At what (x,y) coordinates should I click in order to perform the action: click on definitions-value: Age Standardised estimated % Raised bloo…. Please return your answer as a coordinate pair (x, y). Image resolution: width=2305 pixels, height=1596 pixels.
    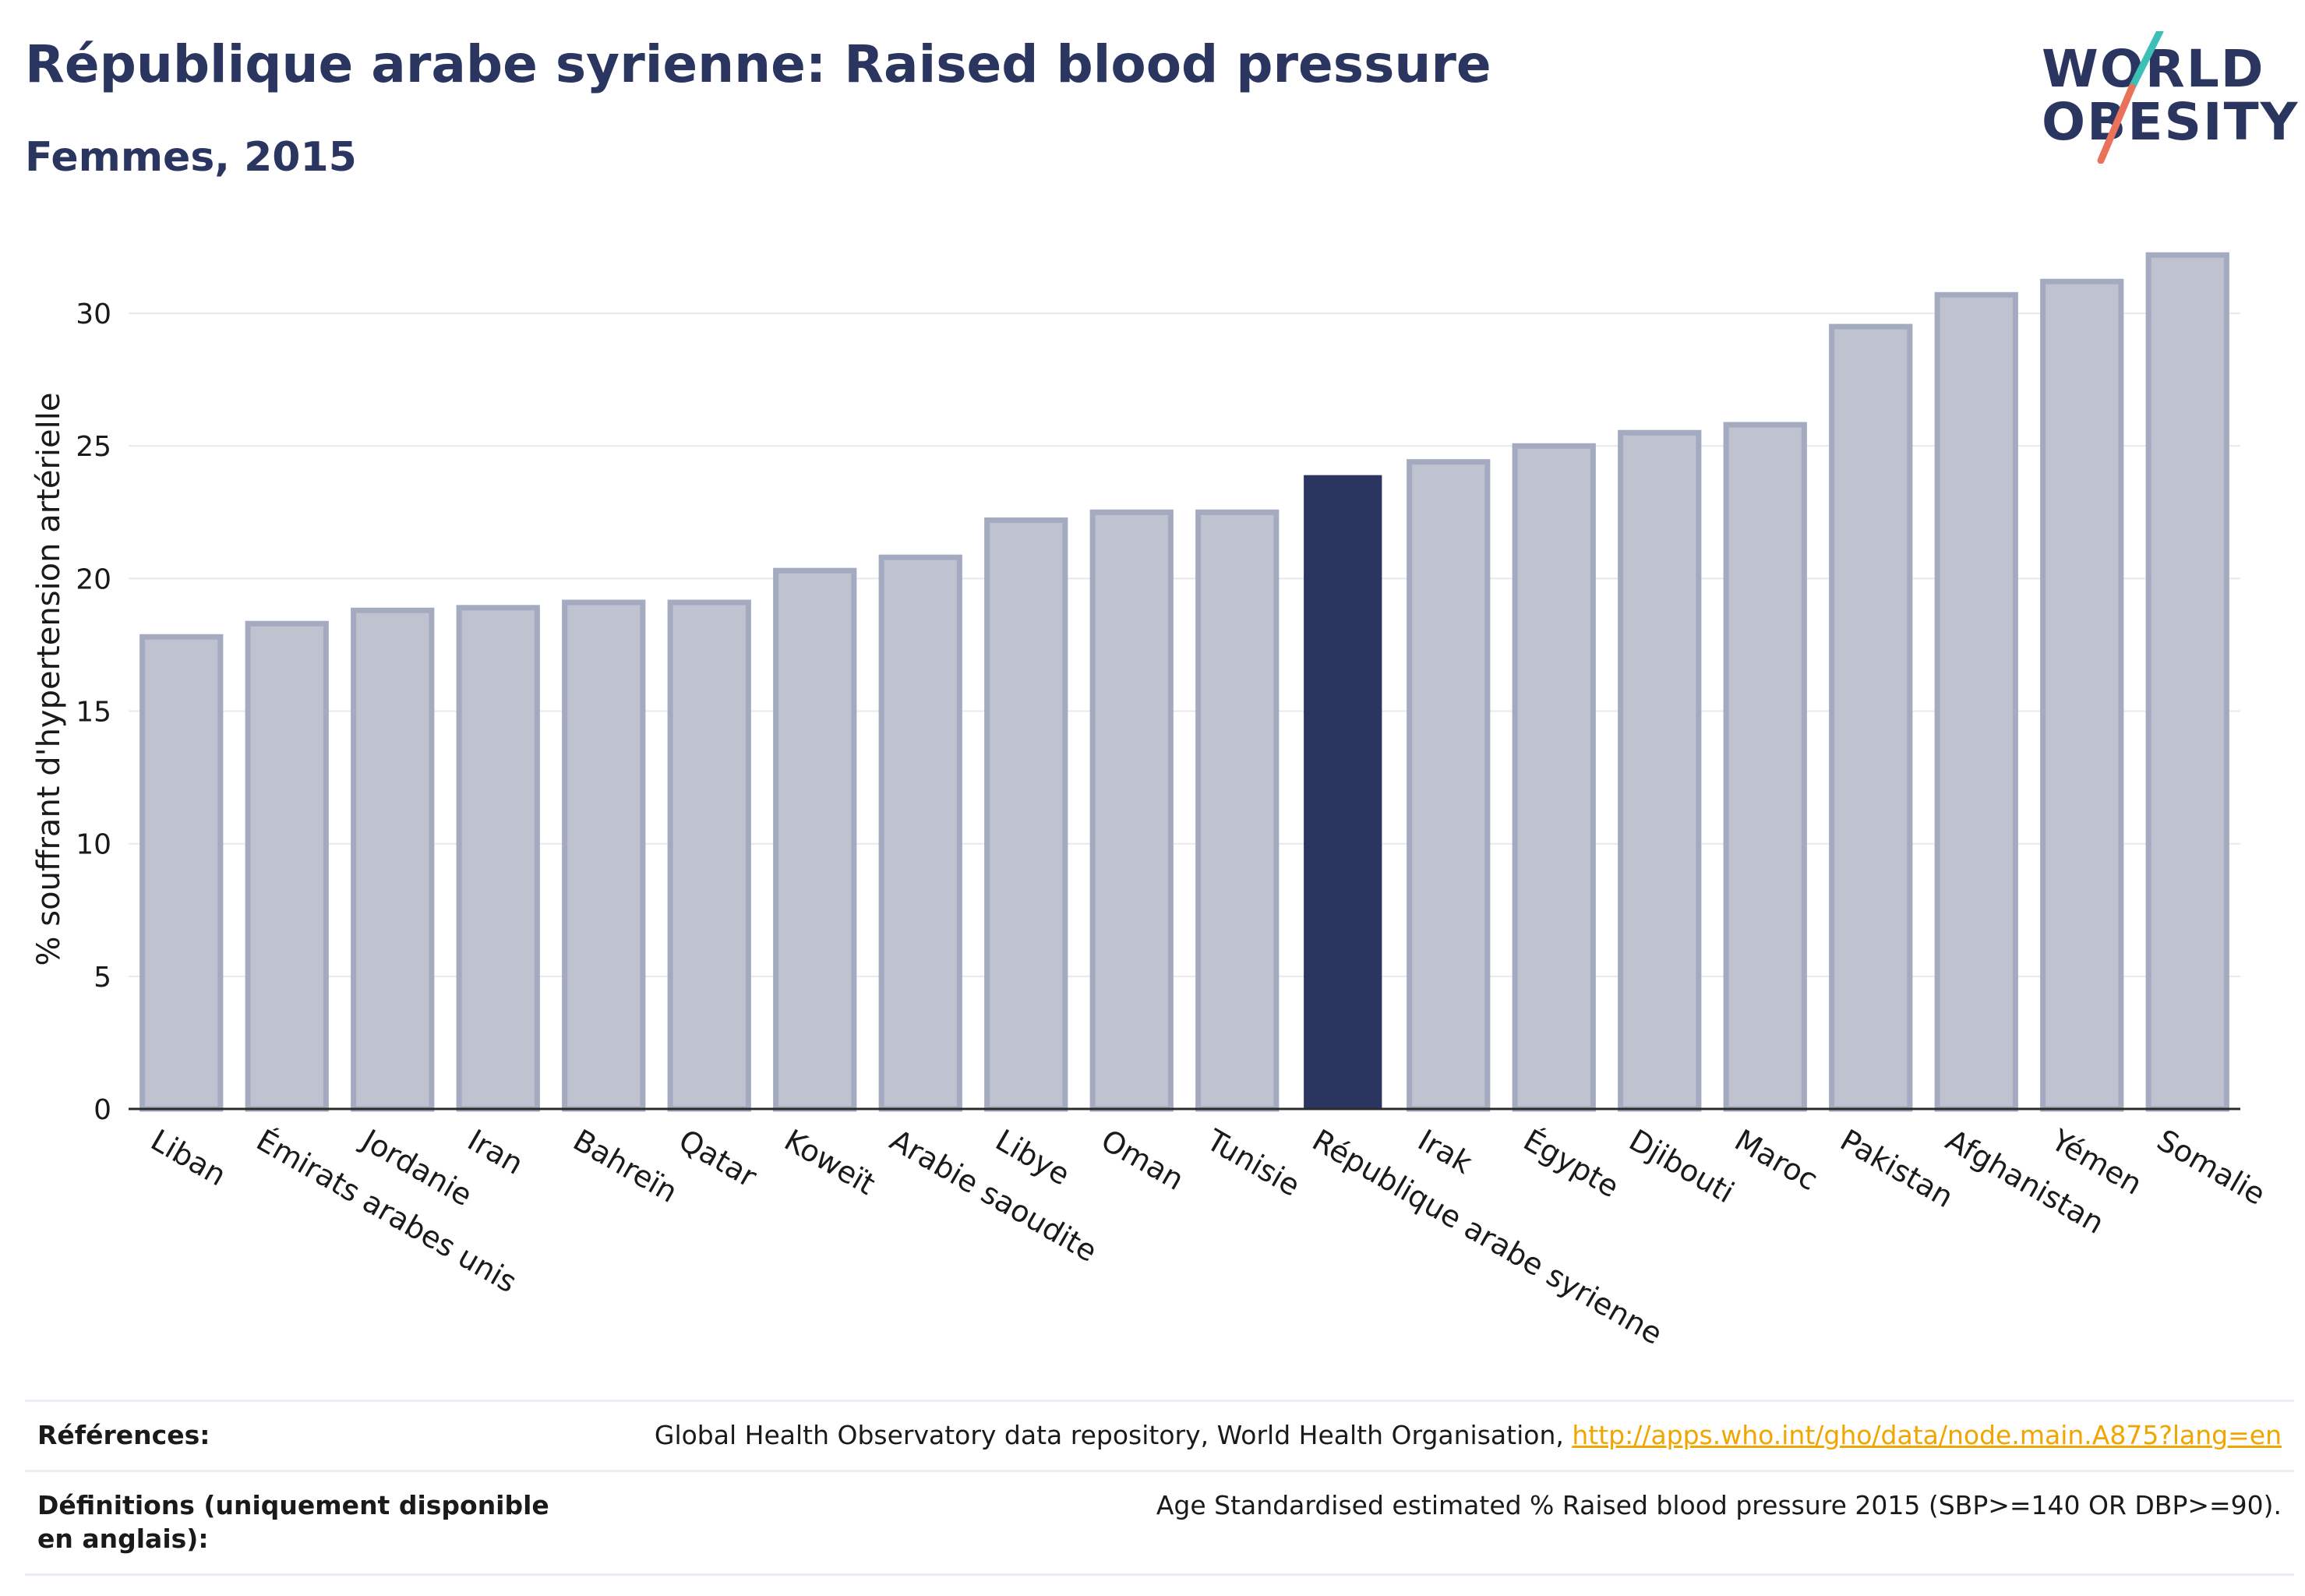
    Looking at the image, I should click on (1719, 1504).